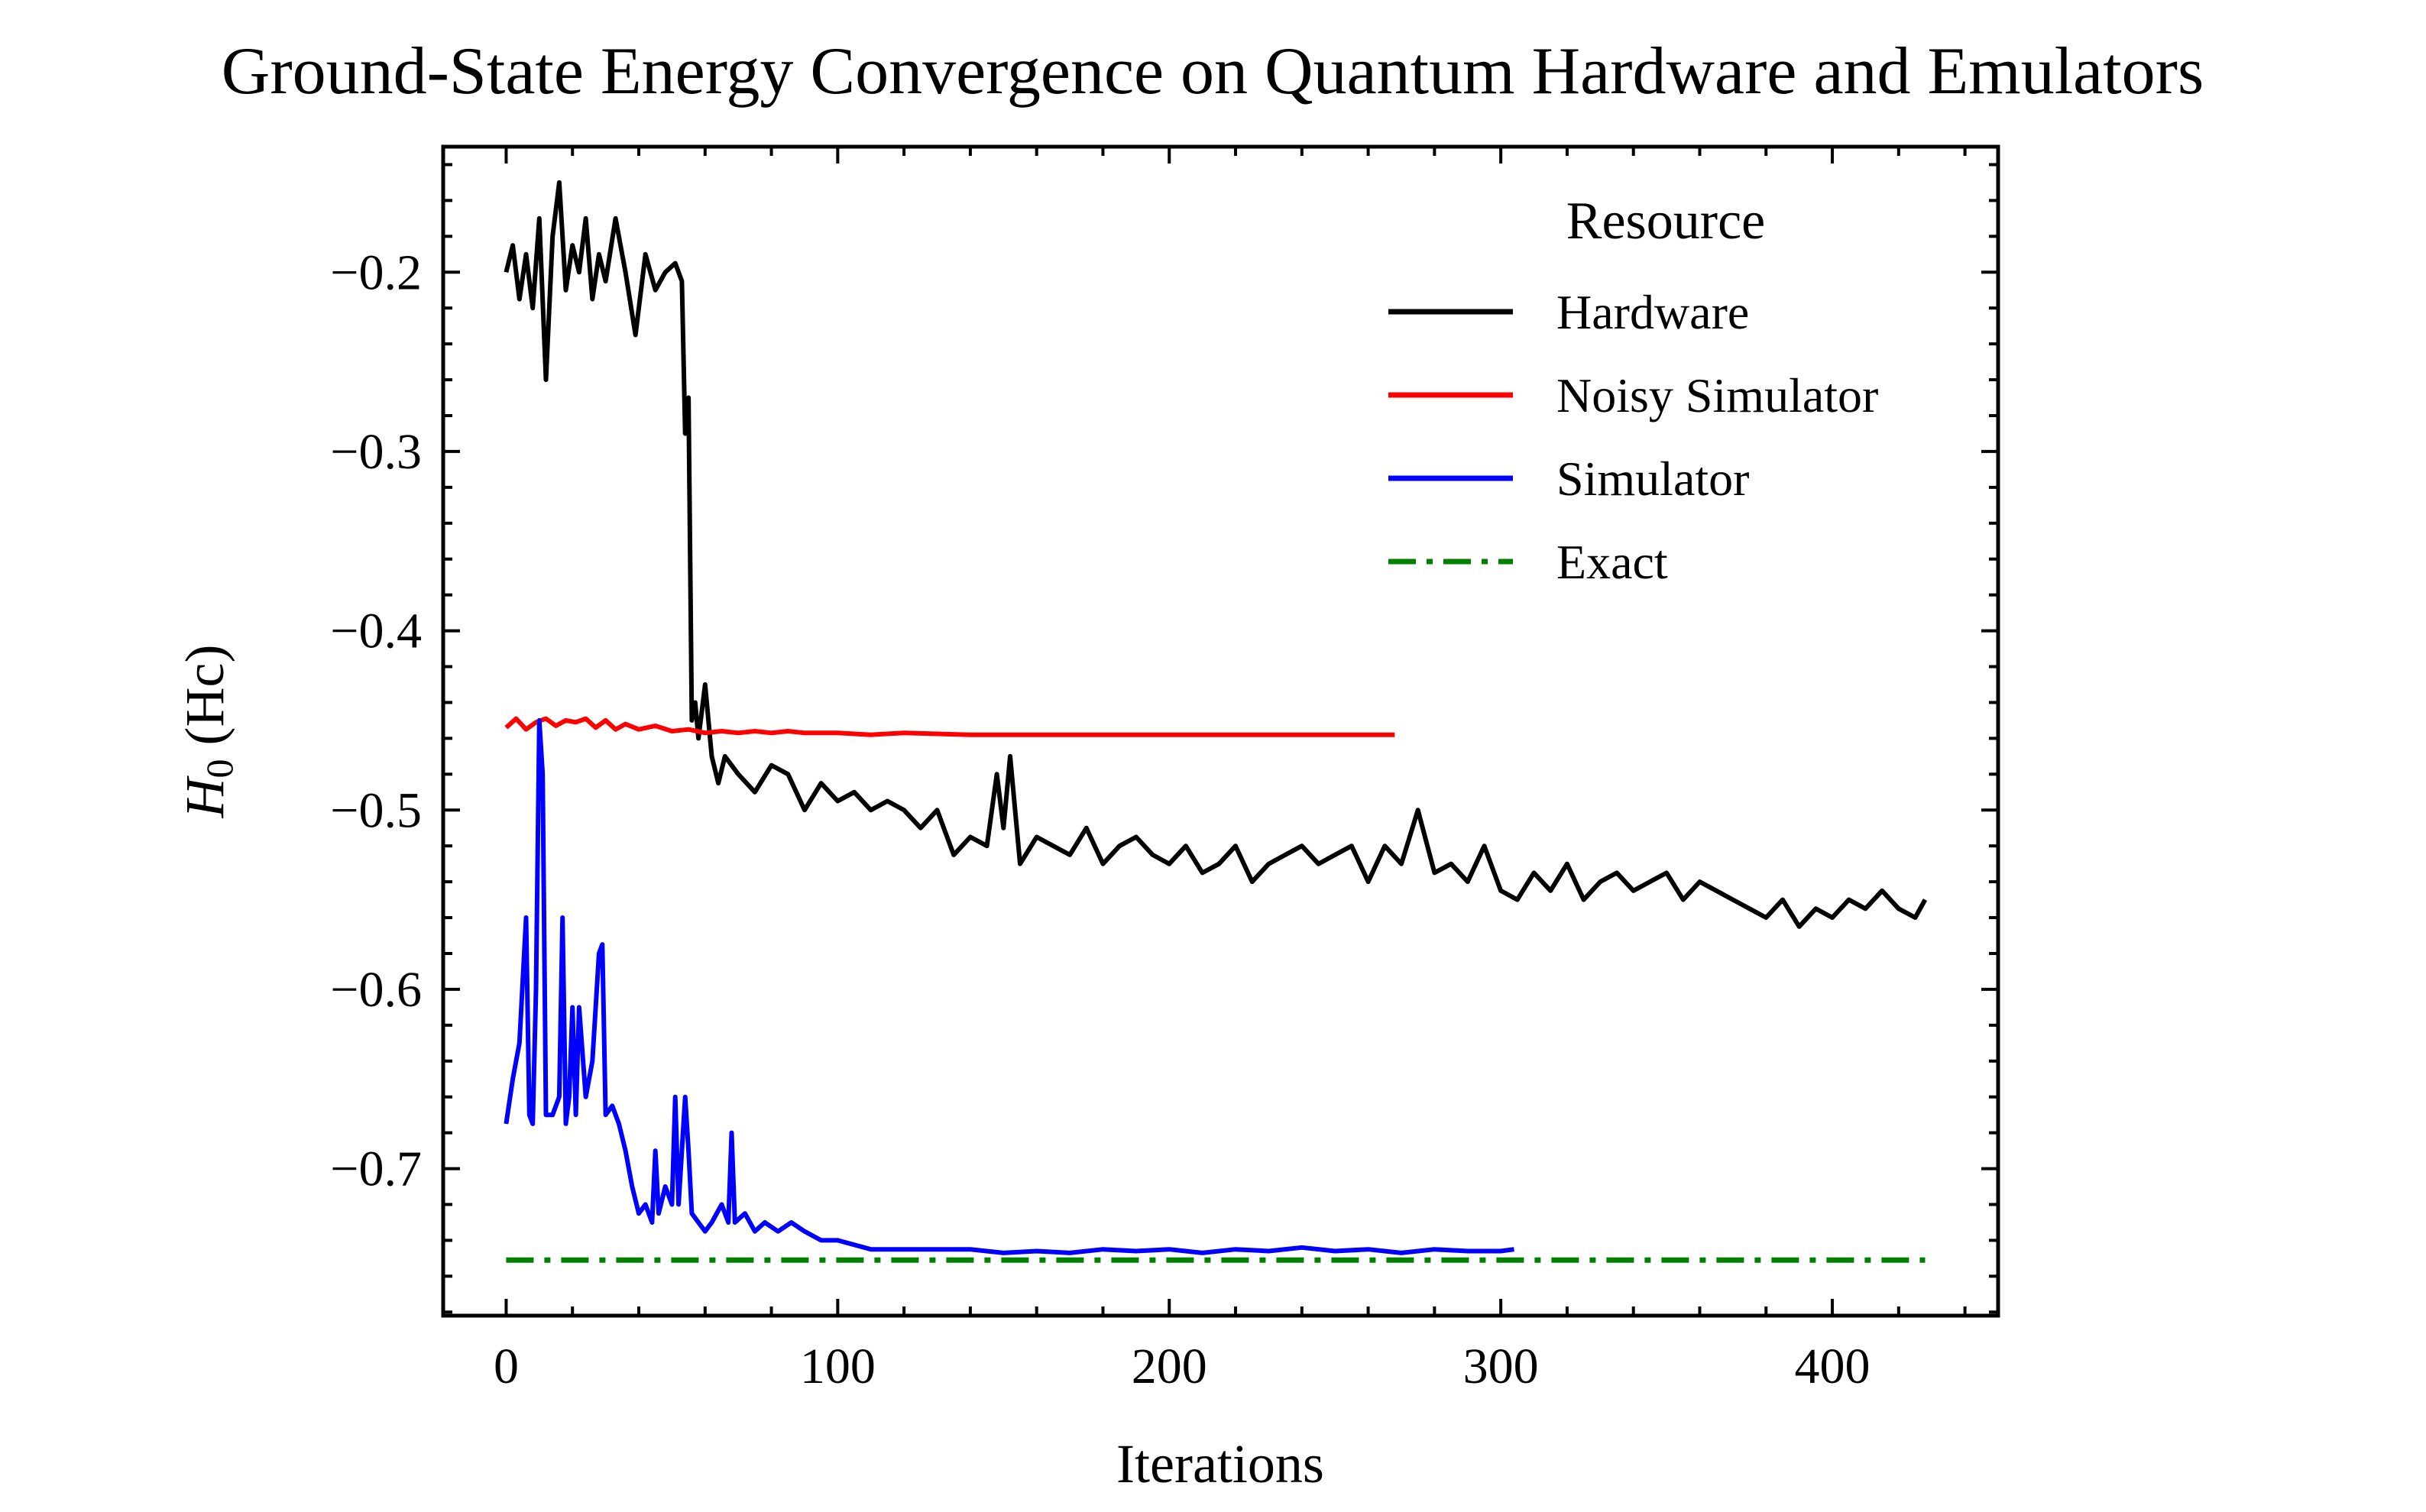 Image resolution: width=2426 pixels, height=1512 pixels. I want to click on series-line-simulator, so click(1009, 986).